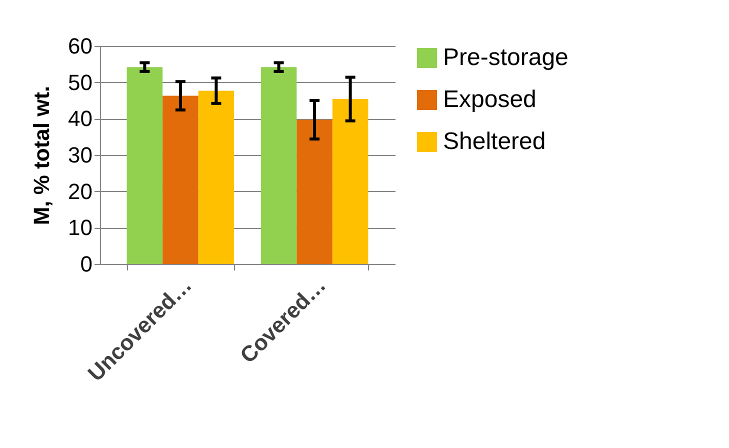 Image resolution: width=729 pixels, height=448 pixels. I want to click on y-tick-label: 60, so click(80, 46).